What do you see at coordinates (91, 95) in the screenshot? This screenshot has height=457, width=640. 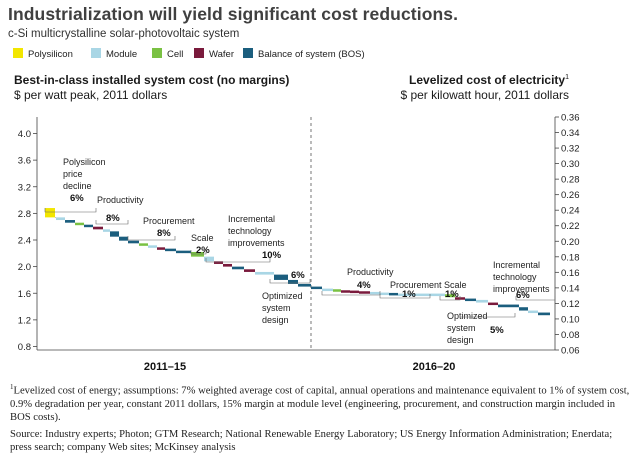 I see `left-axis-units: $ per watt peak, 2011 dollars` at bounding box center [91, 95].